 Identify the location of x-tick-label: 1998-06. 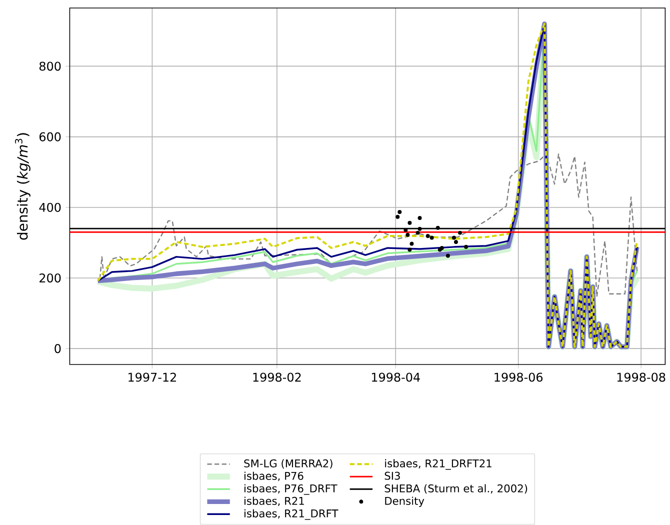
(518, 377).